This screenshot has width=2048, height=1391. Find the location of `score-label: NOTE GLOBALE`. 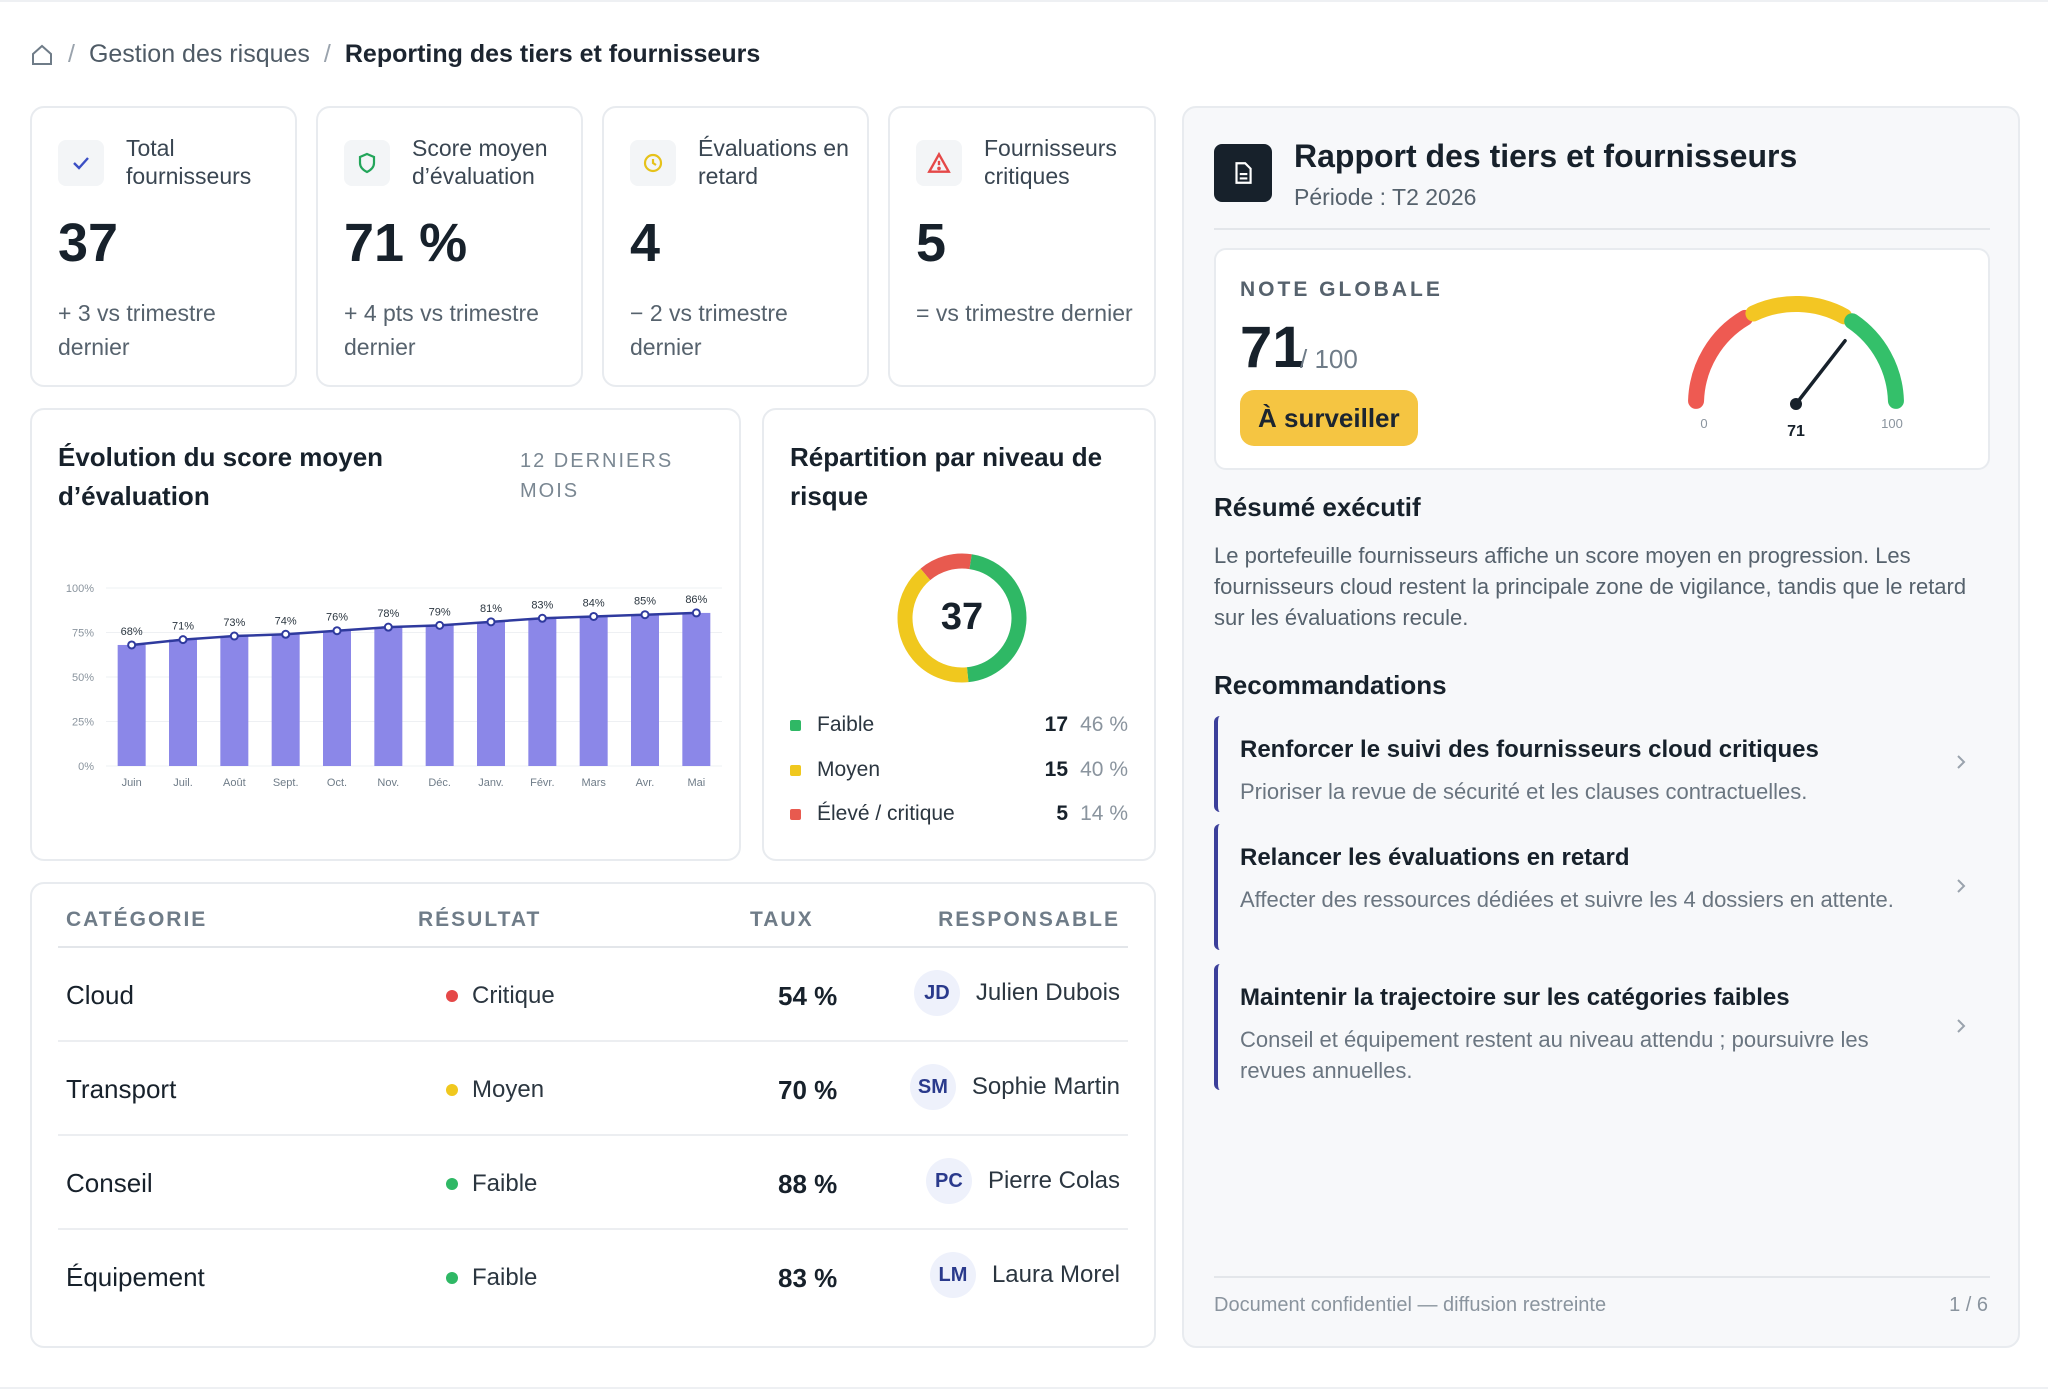

score-label: NOTE GLOBALE is located at coordinates (1341, 289).